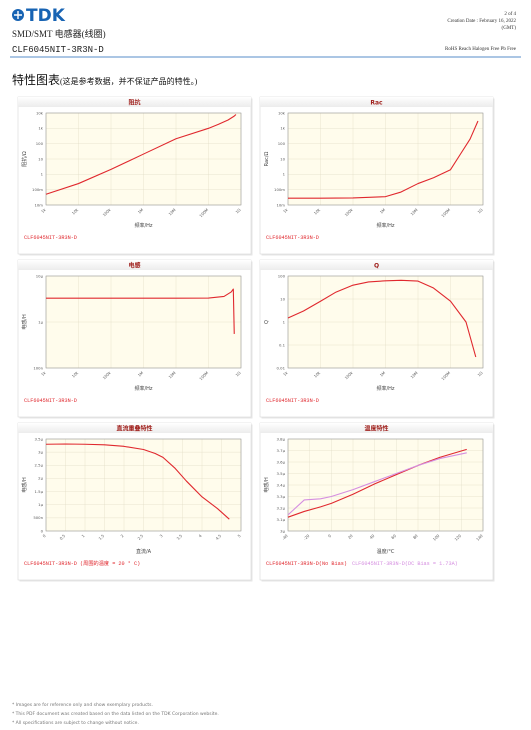 The image size is (531, 730). Describe the element at coordinates (479, 537) in the screenshot. I see `x-tick-label: 140` at that location.